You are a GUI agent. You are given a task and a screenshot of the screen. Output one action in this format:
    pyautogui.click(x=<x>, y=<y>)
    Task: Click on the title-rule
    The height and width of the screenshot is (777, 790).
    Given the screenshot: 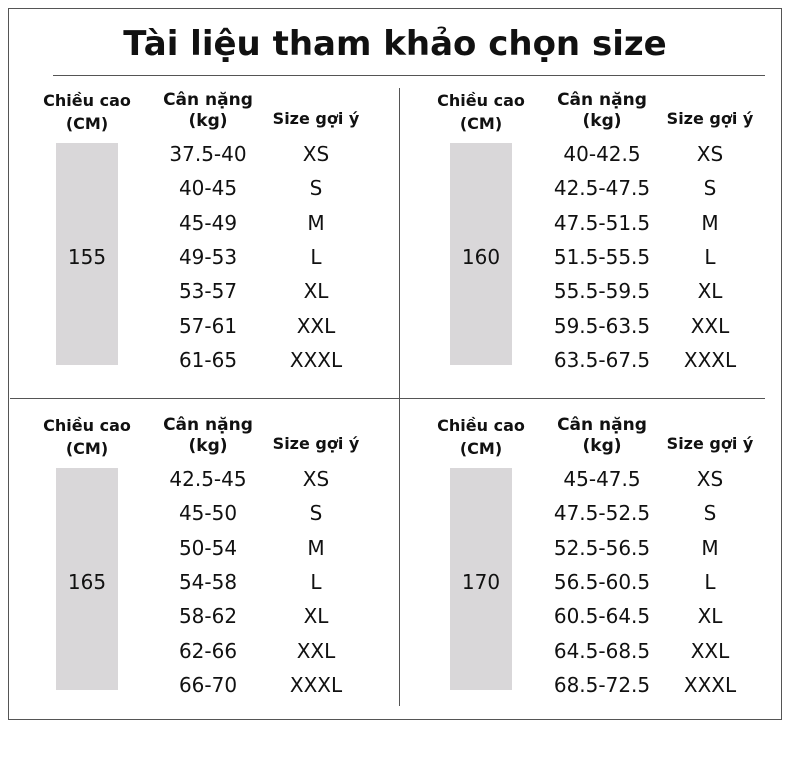 What is the action you would take?
    pyautogui.click(x=409, y=75)
    